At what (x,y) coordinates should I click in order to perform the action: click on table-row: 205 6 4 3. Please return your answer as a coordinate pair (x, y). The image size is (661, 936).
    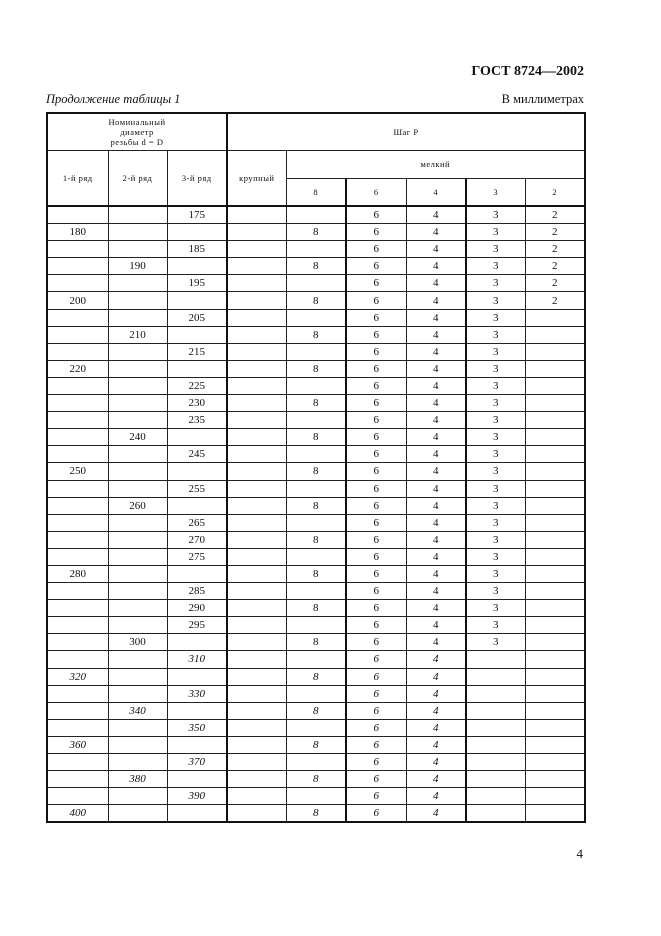
    Looking at the image, I should click on (316, 317).